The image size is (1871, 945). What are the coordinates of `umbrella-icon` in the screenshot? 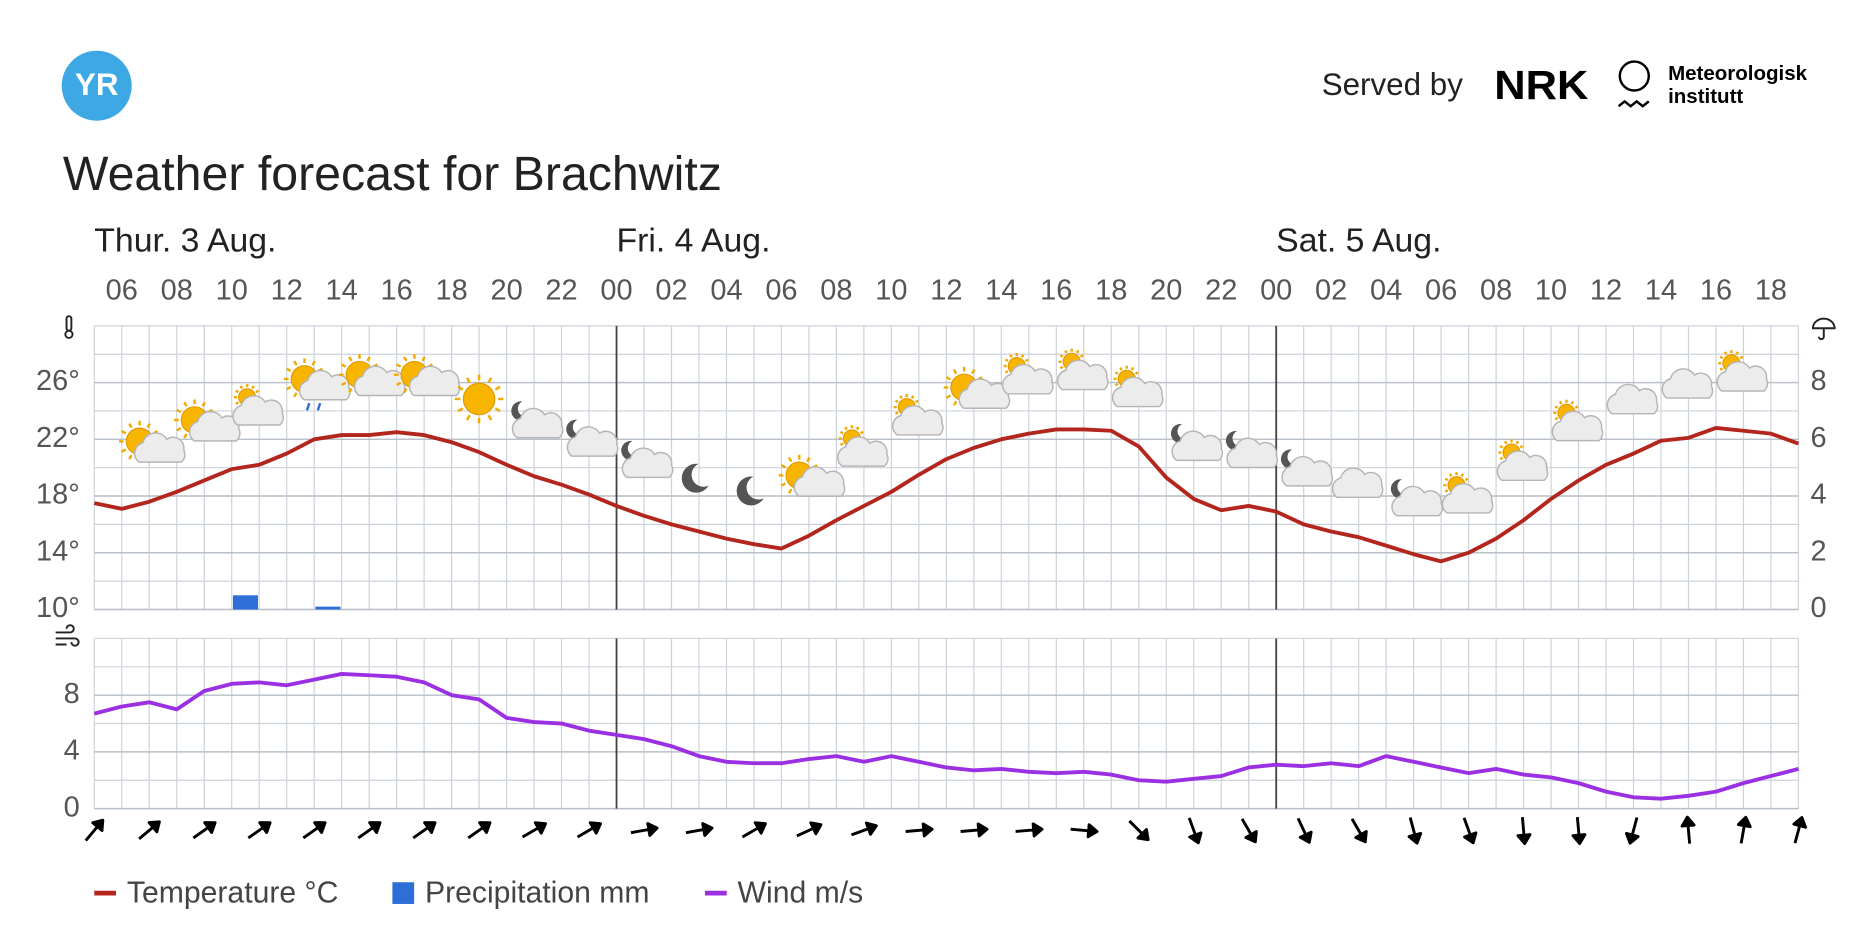 It's located at (1823, 329).